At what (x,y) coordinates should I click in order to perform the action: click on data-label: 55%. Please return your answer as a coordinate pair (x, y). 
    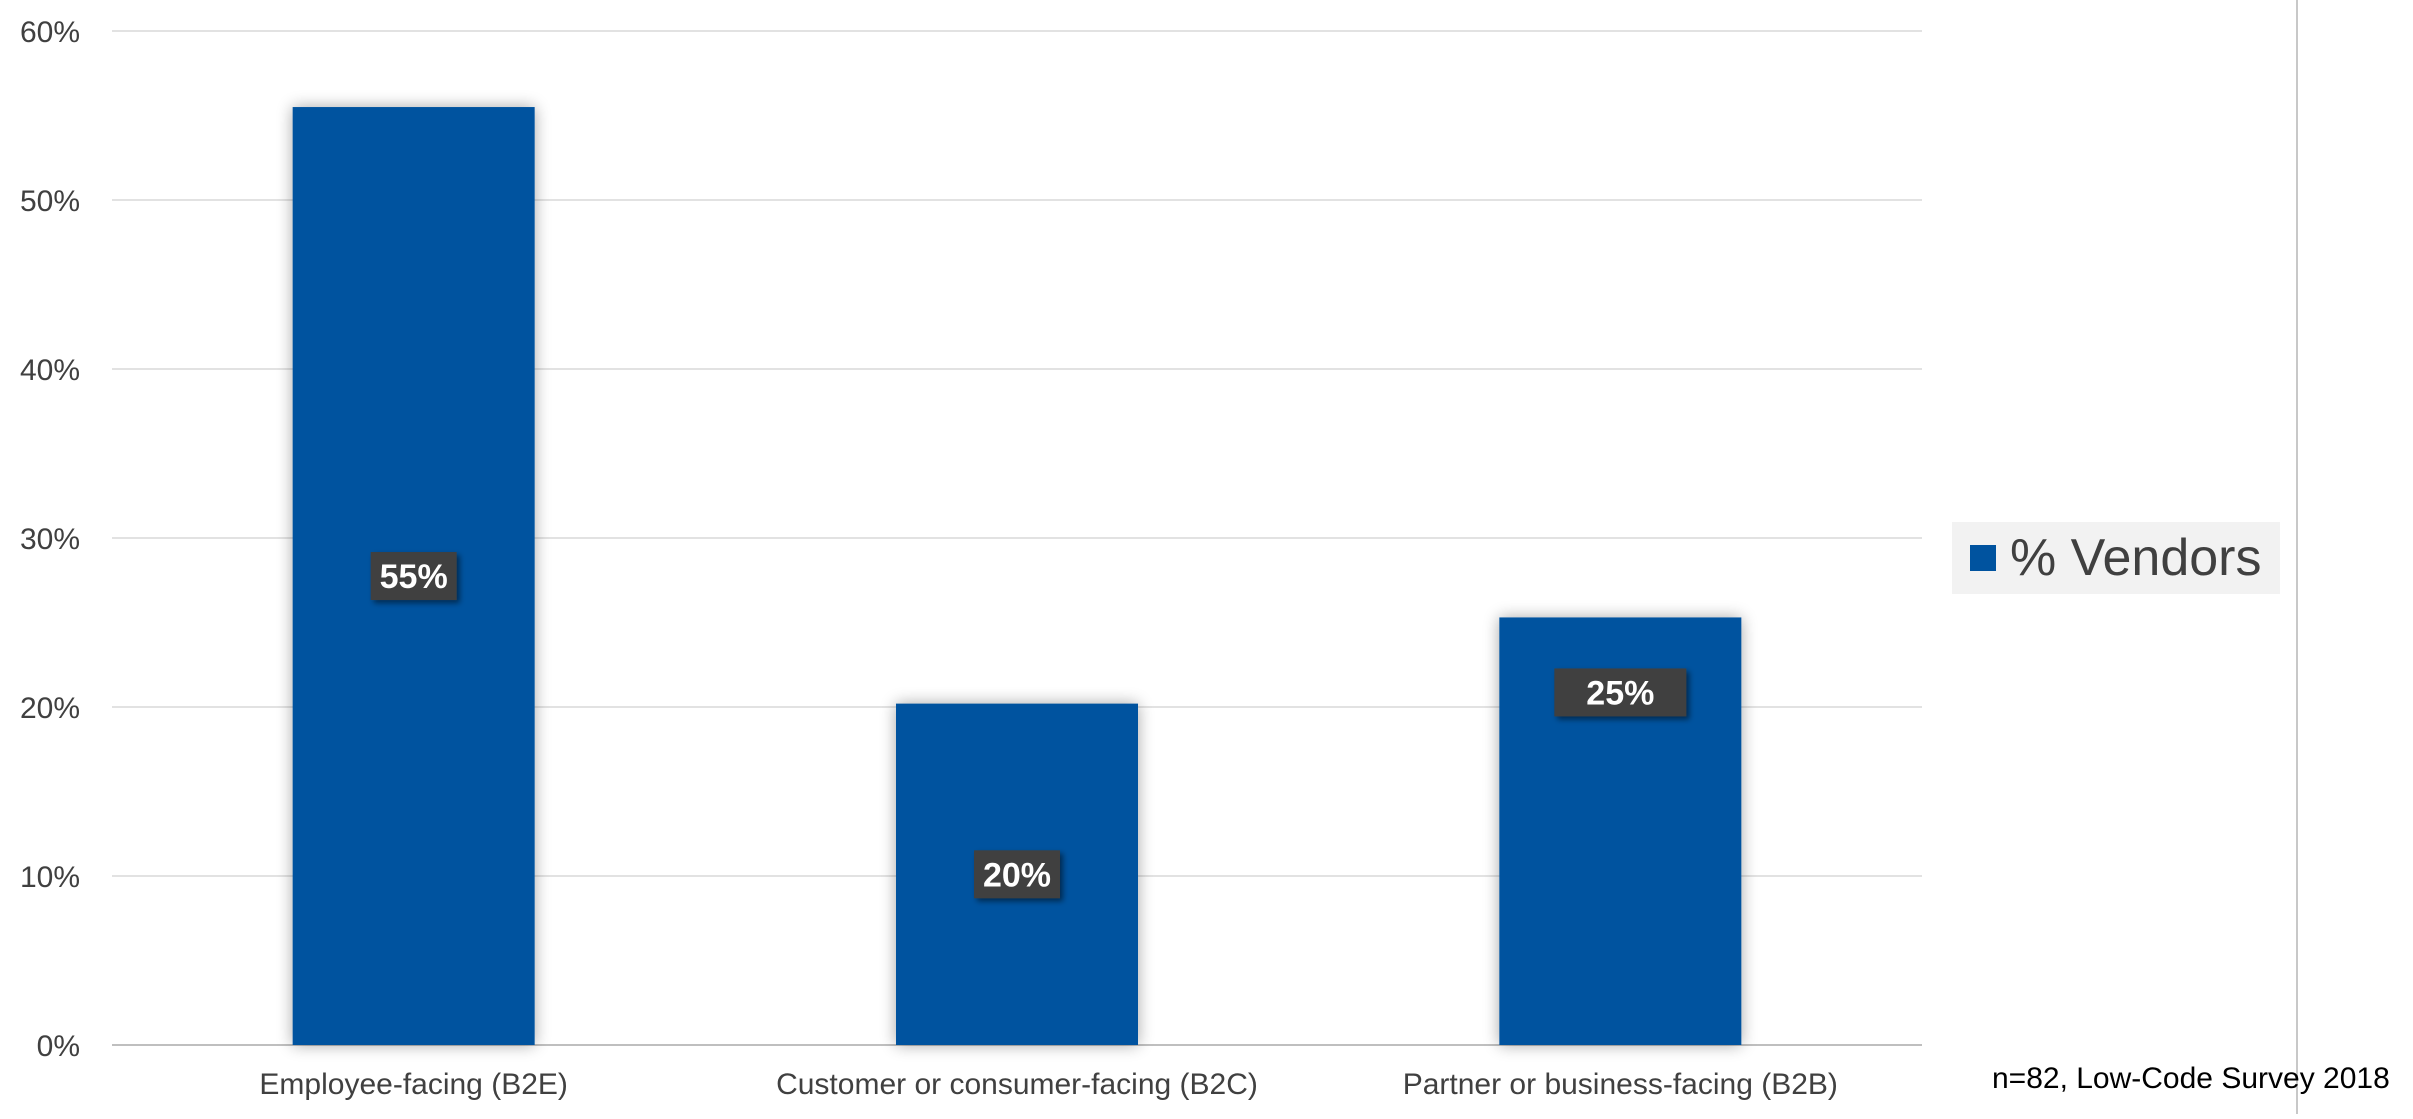
    Looking at the image, I should click on (414, 577).